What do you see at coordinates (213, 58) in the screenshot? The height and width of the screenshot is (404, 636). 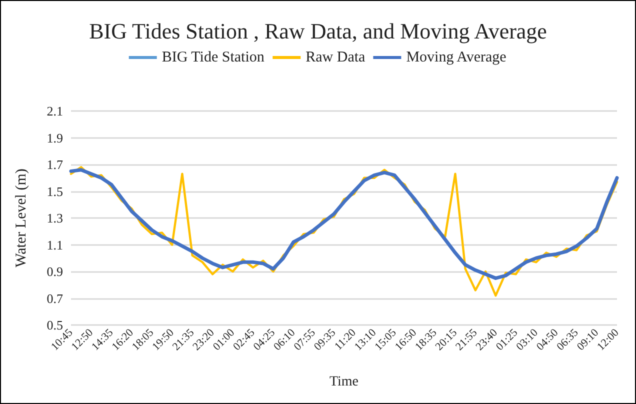 I see `legend-label: BIG Tide Station` at bounding box center [213, 58].